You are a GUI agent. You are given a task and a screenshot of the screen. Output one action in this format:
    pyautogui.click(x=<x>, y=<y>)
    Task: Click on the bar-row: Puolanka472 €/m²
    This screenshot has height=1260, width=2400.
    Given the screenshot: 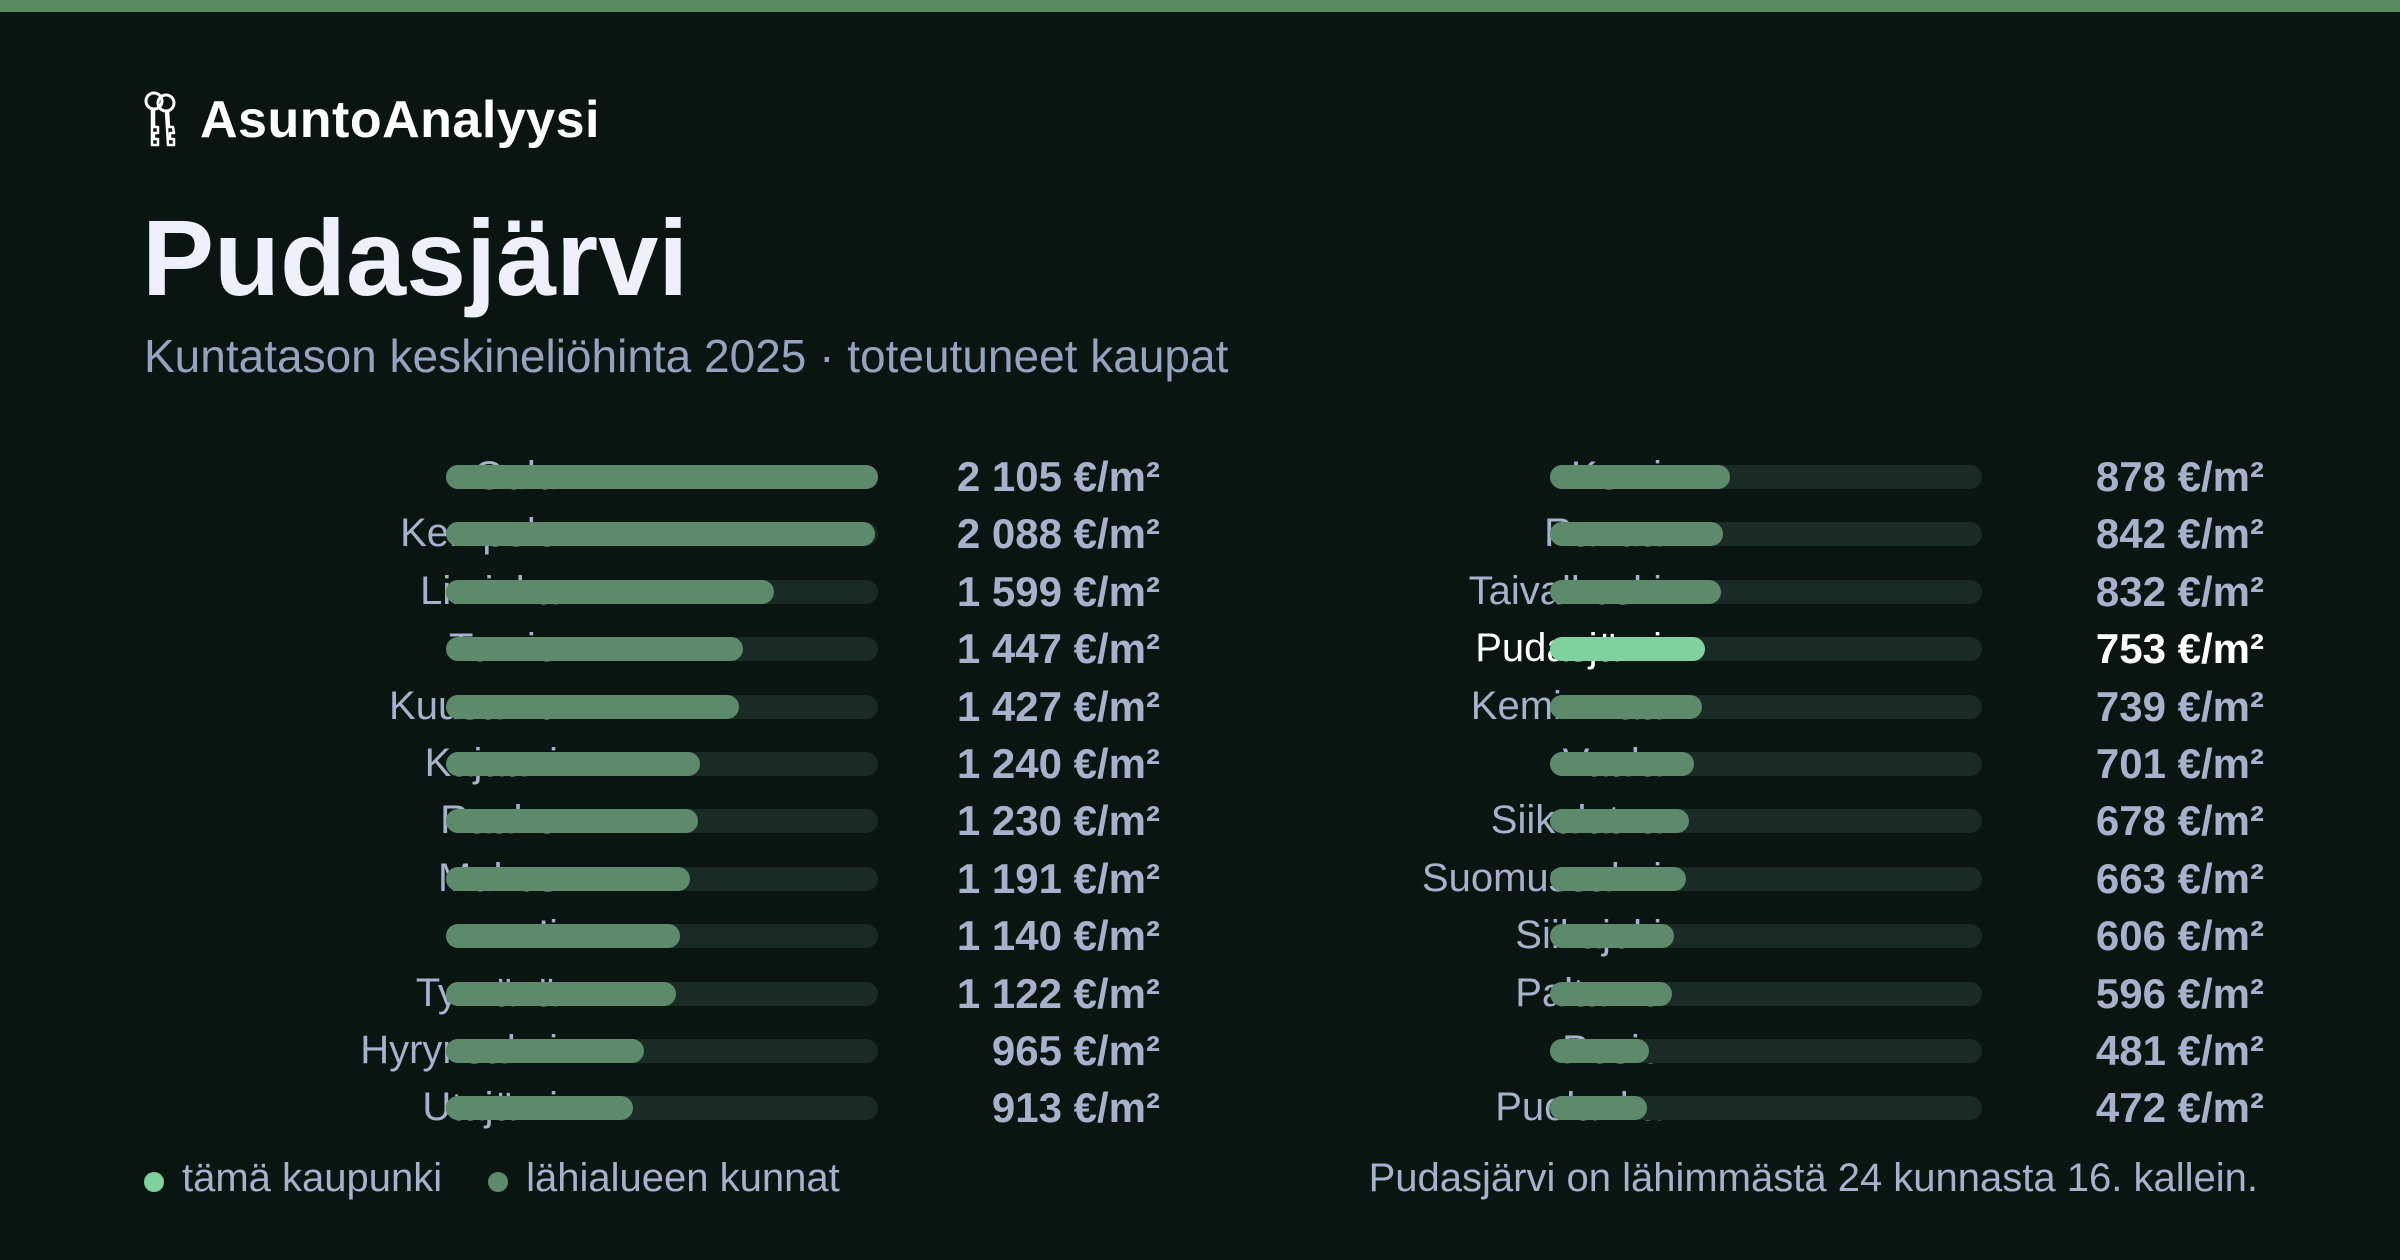 What is the action you would take?
    pyautogui.click(x=1754, y=1107)
    